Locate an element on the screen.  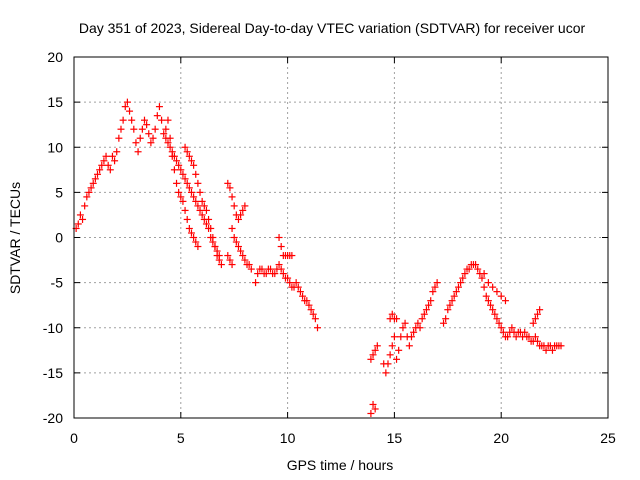
y-tick-label: 20 is located at coordinates (55, 57).